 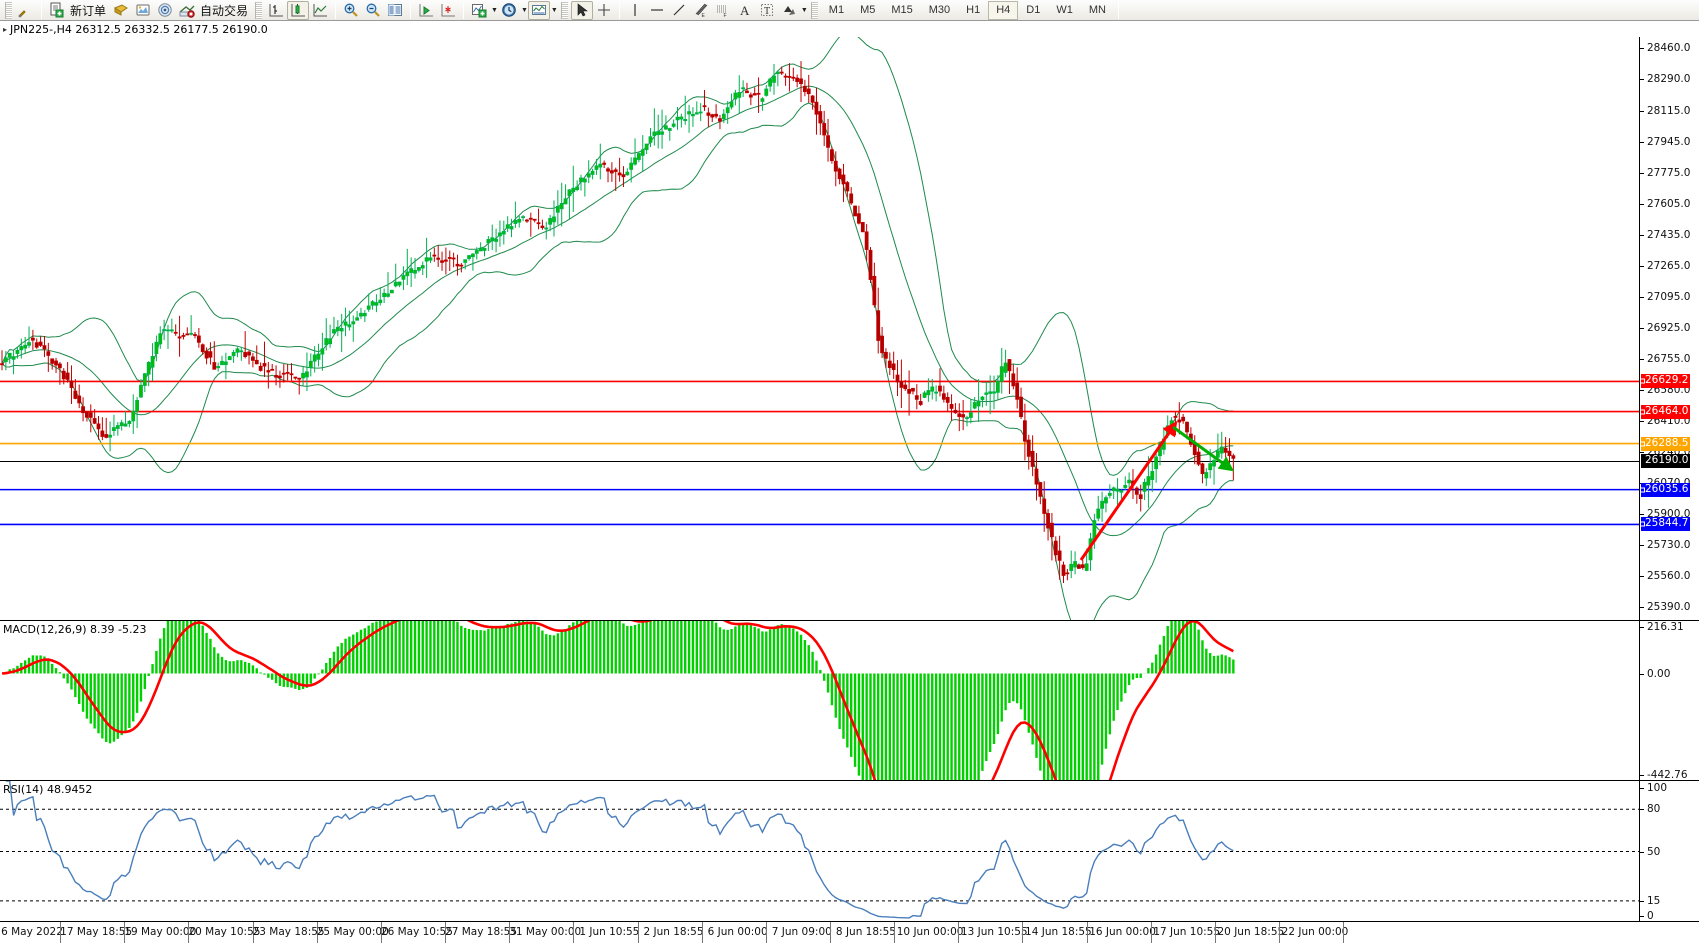 What do you see at coordinates (224, 10) in the screenshot?
I see `auto-trading-label: 自动交易` at bounding box center [224, 10].